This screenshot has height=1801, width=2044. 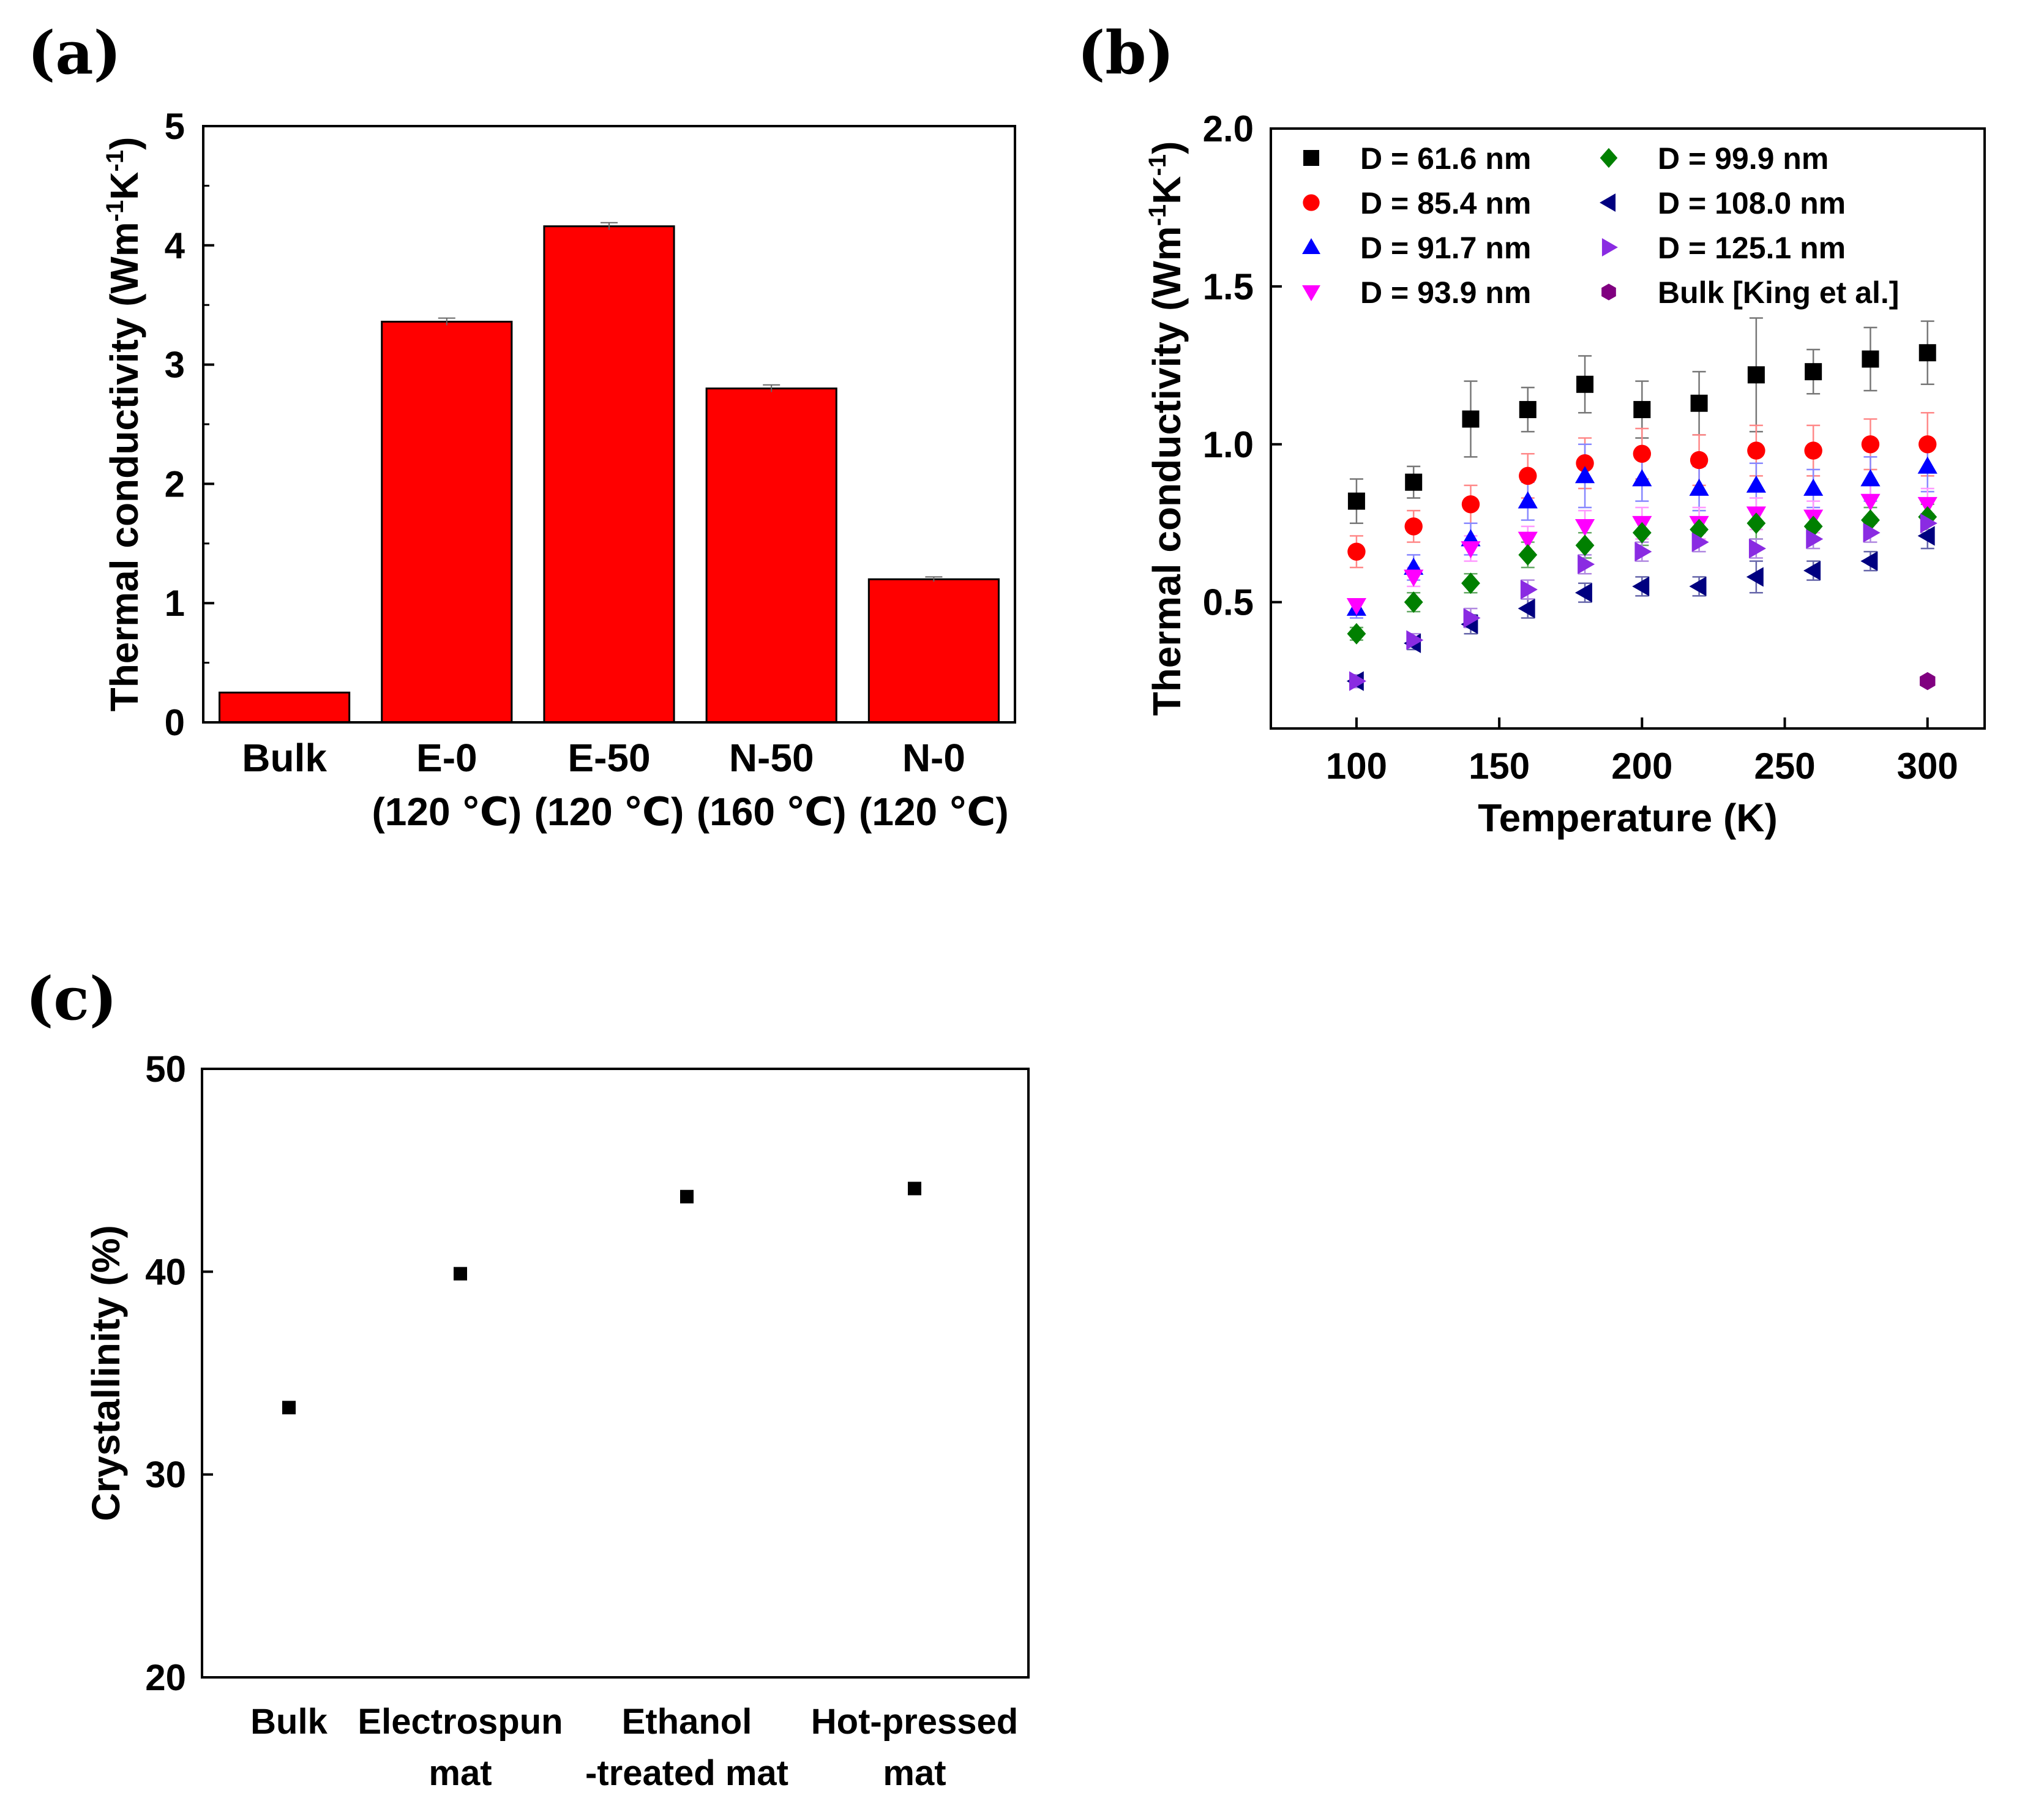 I want to click on legend-label: D = 91.7 nm, so click(x=1445, y=248).